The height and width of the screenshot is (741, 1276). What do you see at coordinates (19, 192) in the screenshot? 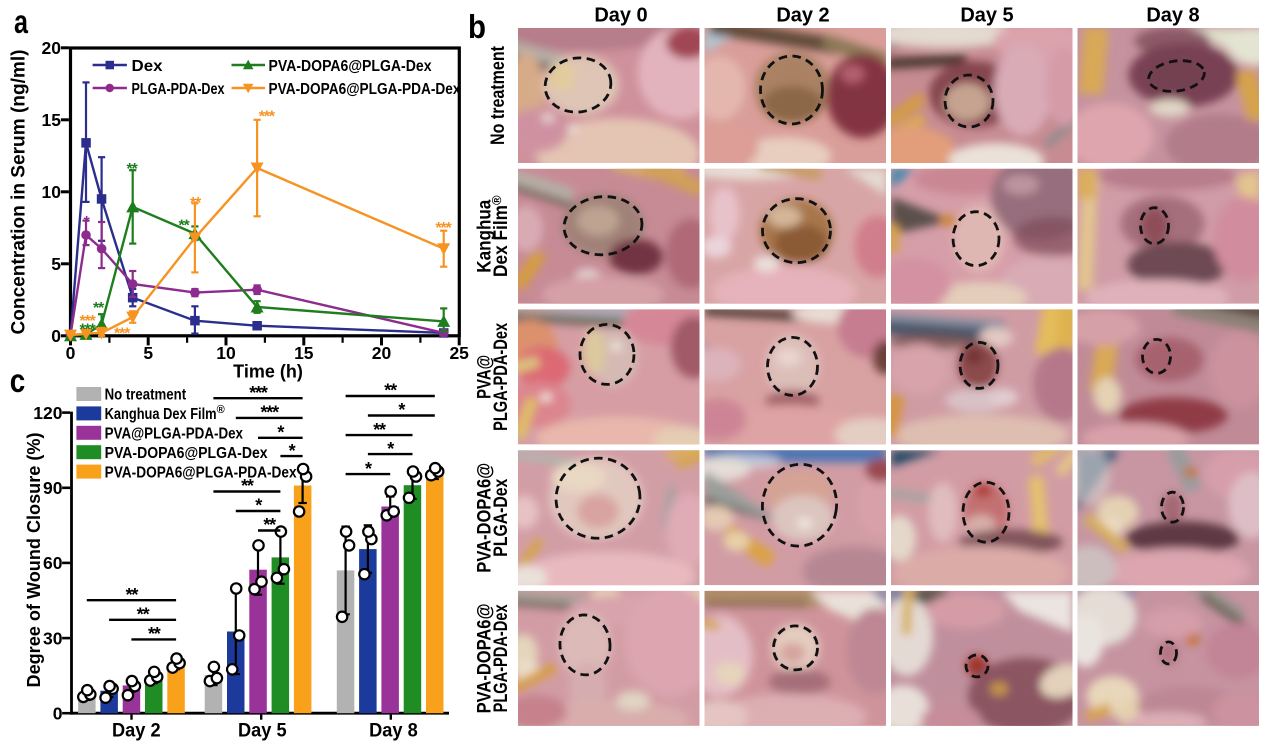
I see `svg-text: Concentration in Serum (ng/ml)` at bounding box center [19, 192].